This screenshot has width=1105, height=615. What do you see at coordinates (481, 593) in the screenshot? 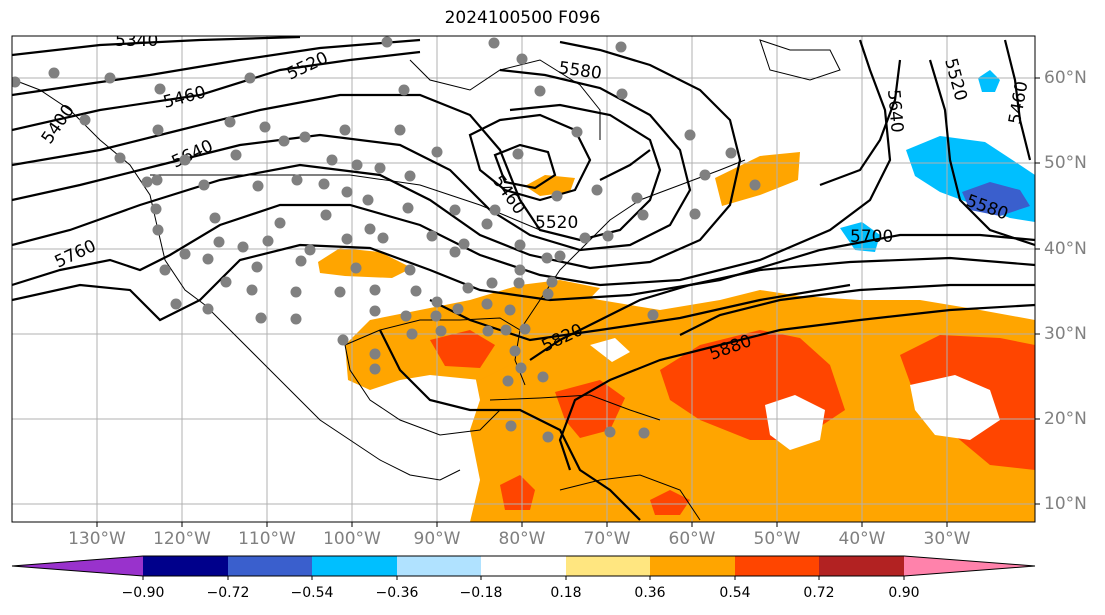
I see `colorbar-tick-label: −0.18` at bounding box center [481, 593].